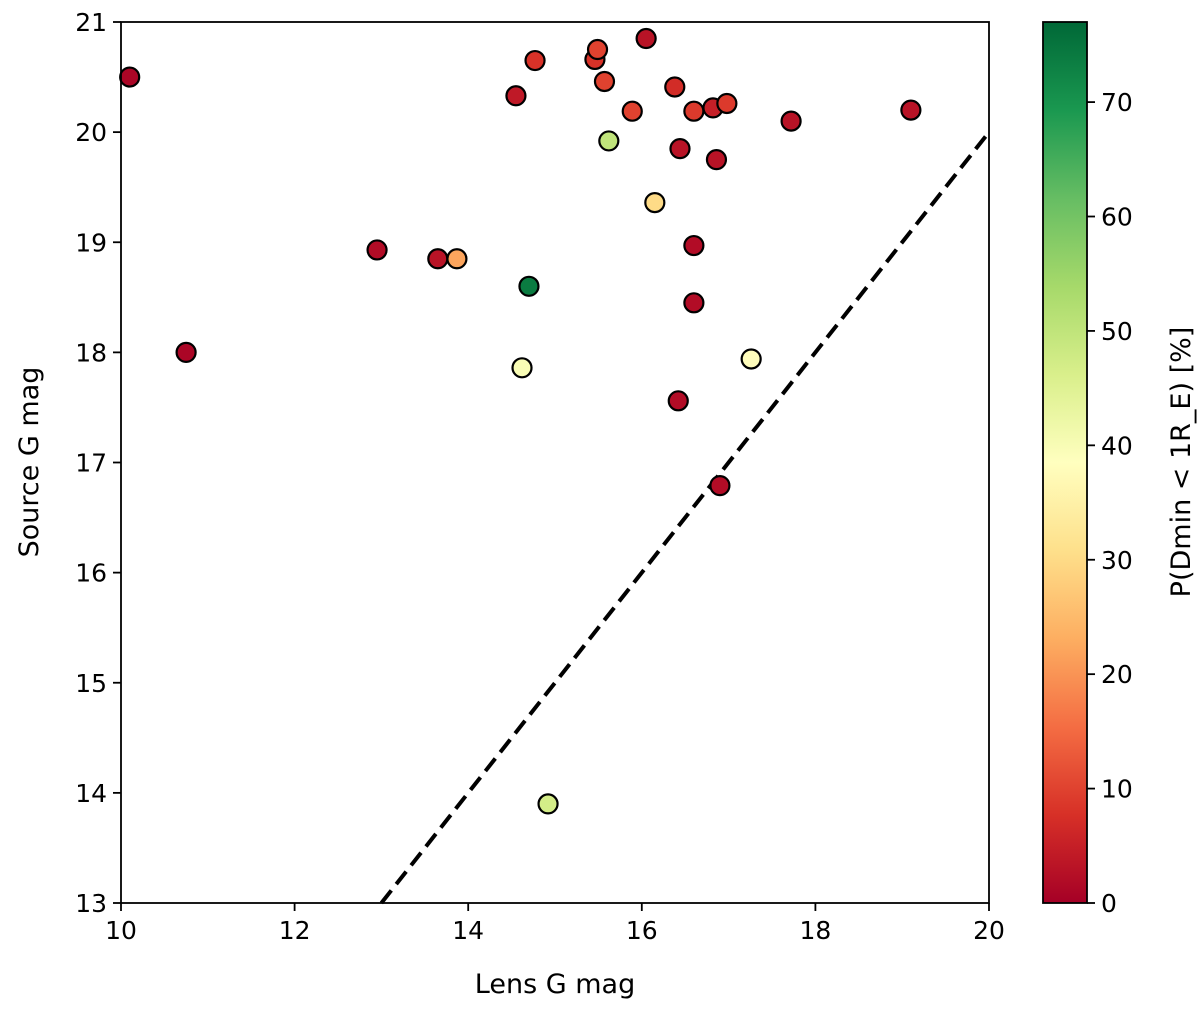 This screenshot has width=1200, height=1011. I want to click on y-tick-label: 14, so click(91, 793).